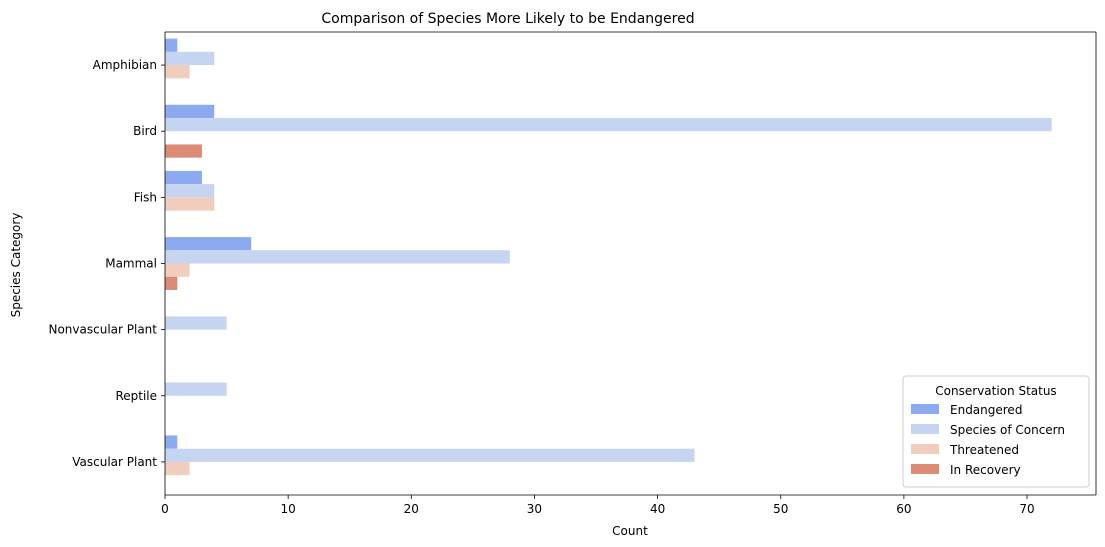 The height and width of the screenshot is (547, 1105). Describe the element at coordinates (411, 509) in the screenshot. I see `x-tick-label-20: 20` at that location.